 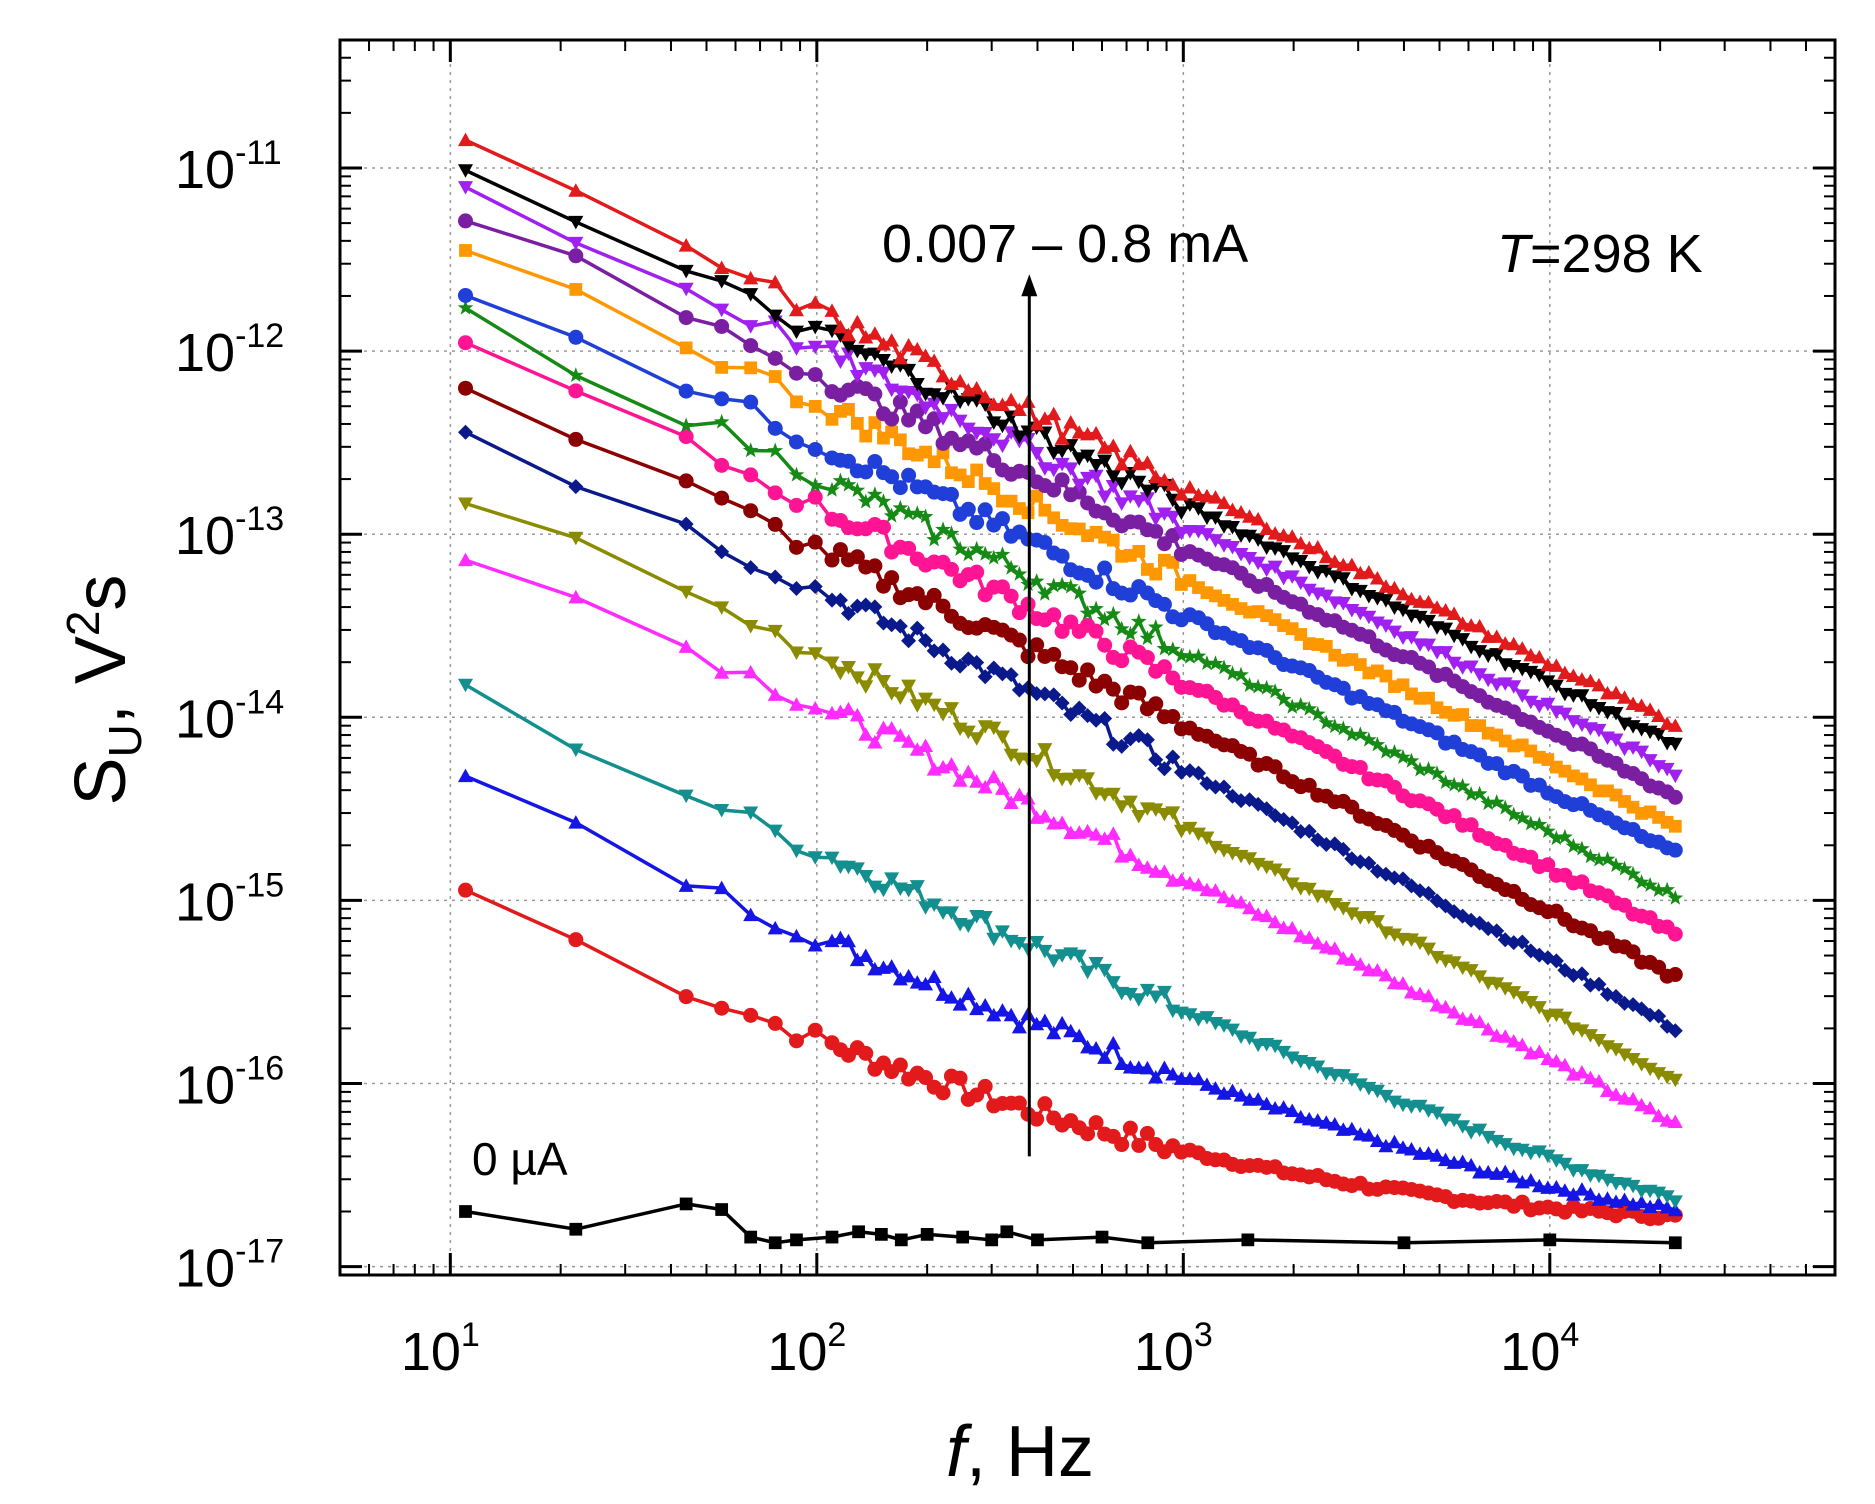 I want to click on series-line-red-low, so click(x=1070, y=1054).